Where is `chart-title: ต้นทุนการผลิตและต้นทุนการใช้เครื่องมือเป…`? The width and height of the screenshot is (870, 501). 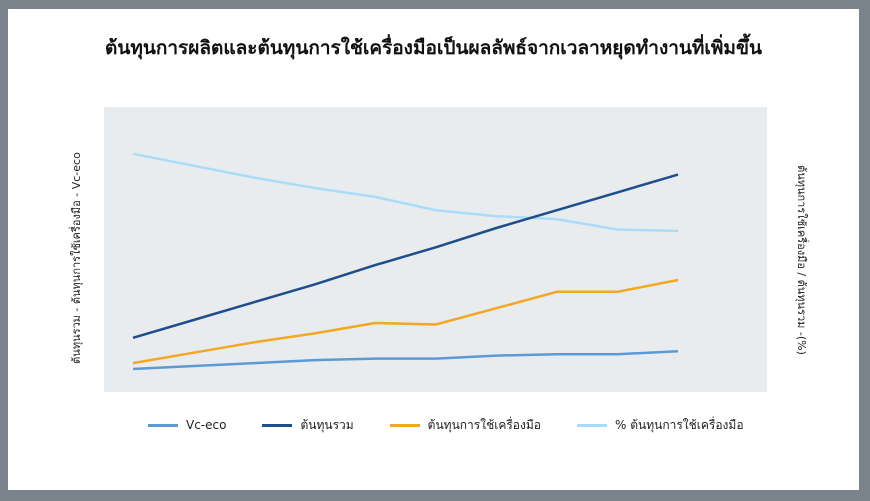 chart-title: ต้นทุนการผลิตและต้นทุนการใช้เครื่องมือเป… is located at coordinates (433, 48).